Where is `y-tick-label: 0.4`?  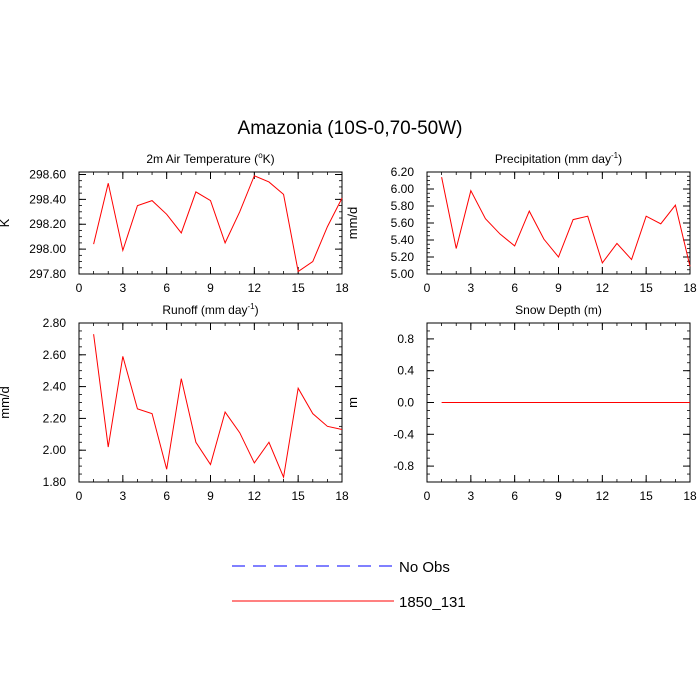 y-tick-label: 0.4 is located at coordinates (405, 371).